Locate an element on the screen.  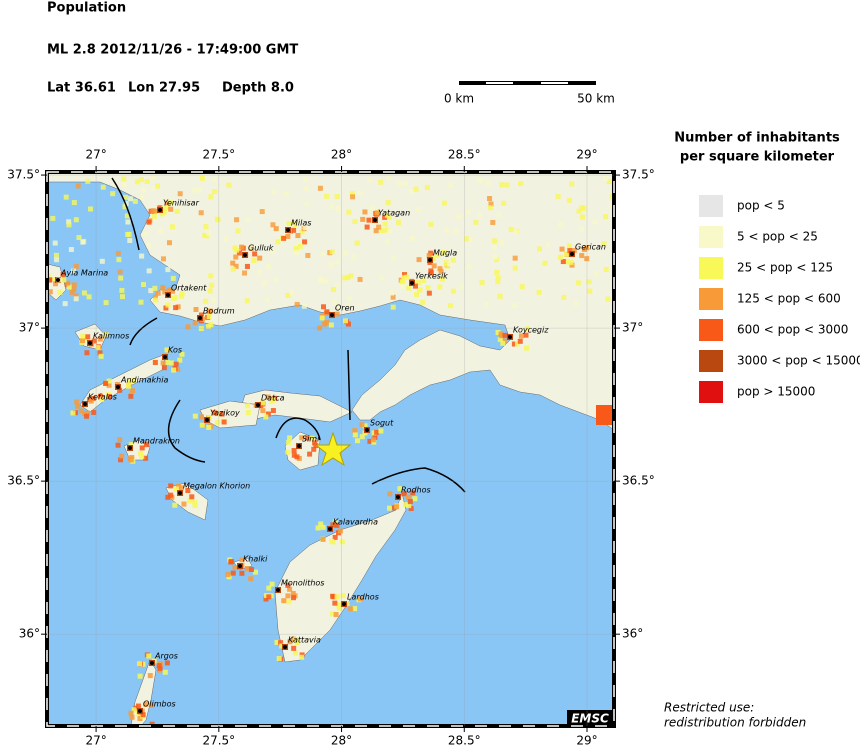
place-label: Simi is located at coordinates (311, 439).